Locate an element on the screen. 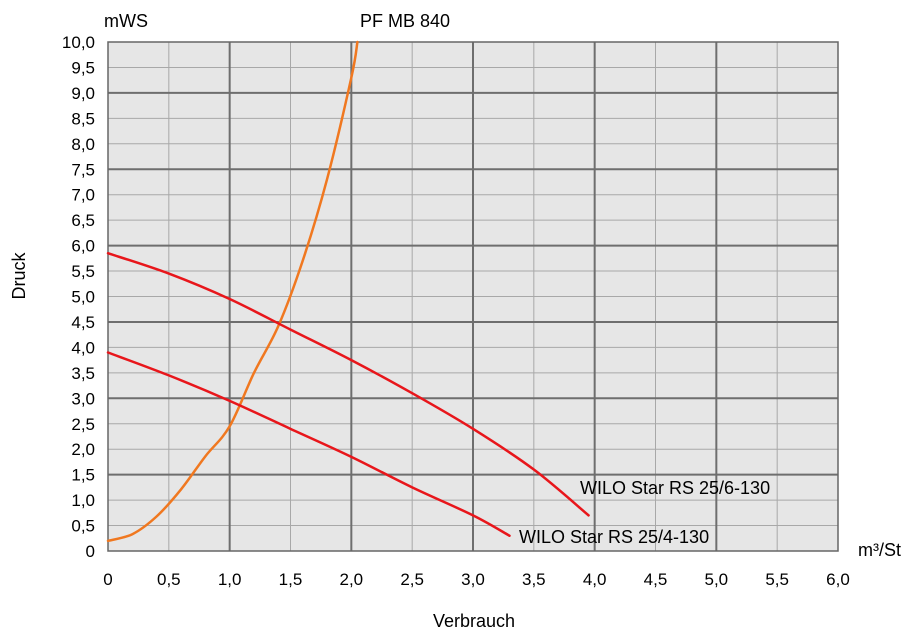  y-tick-label: 8,0 is located at coordinates (83, 144).